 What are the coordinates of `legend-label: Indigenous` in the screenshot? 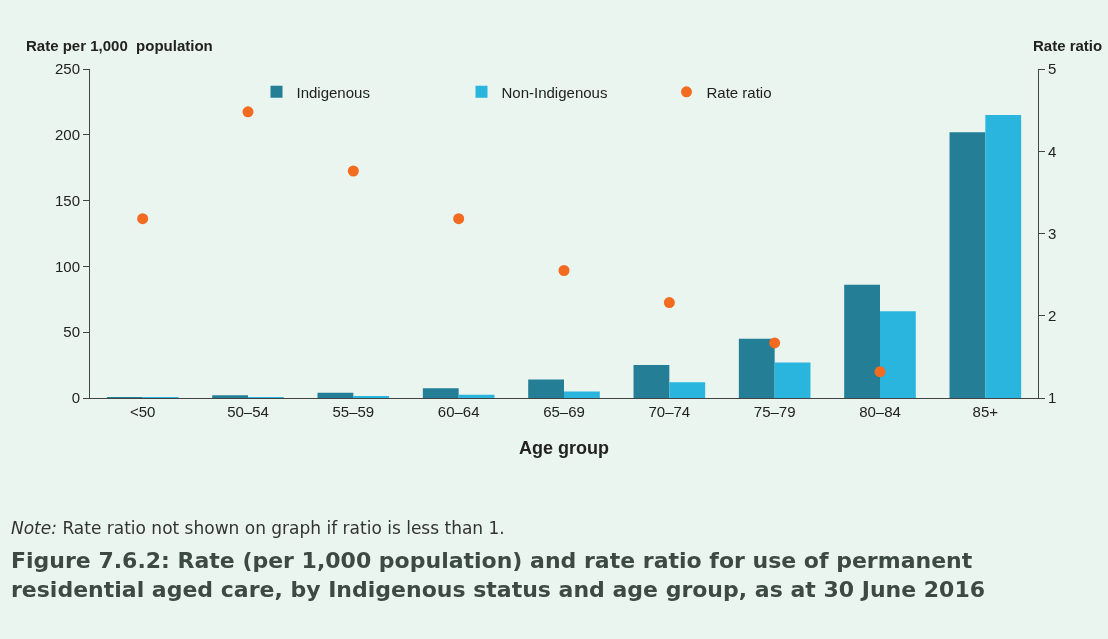 It's located at (333, 92).